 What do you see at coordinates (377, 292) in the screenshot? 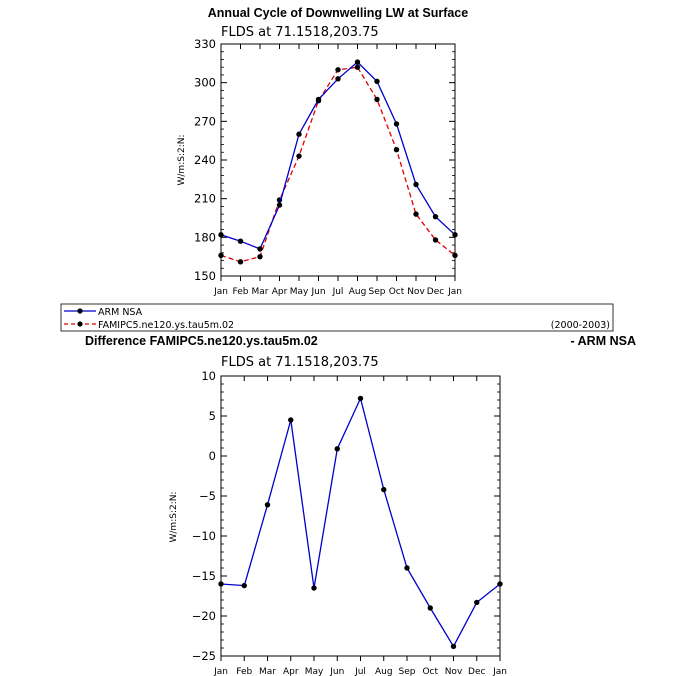
I see `chart1-x-tick-label: Sep` at bounding box center [377, 292].